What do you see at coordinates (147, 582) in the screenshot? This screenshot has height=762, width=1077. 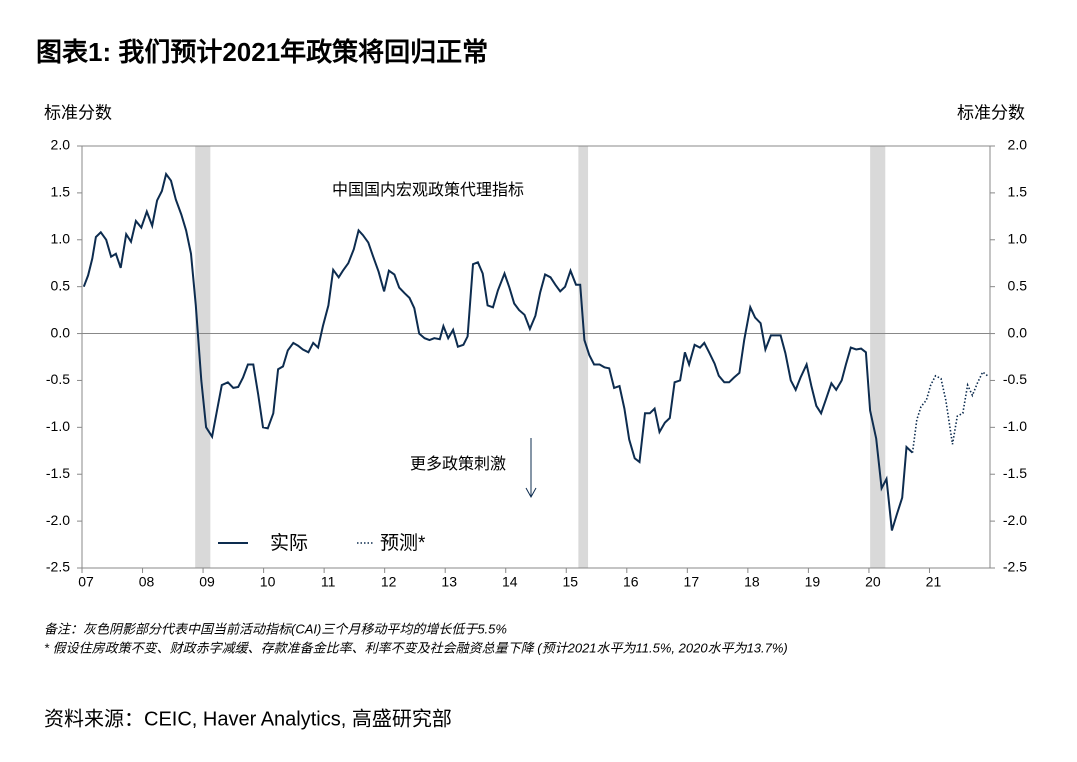 I see `x-tick-label: 08` at bounding box center [147, 582].